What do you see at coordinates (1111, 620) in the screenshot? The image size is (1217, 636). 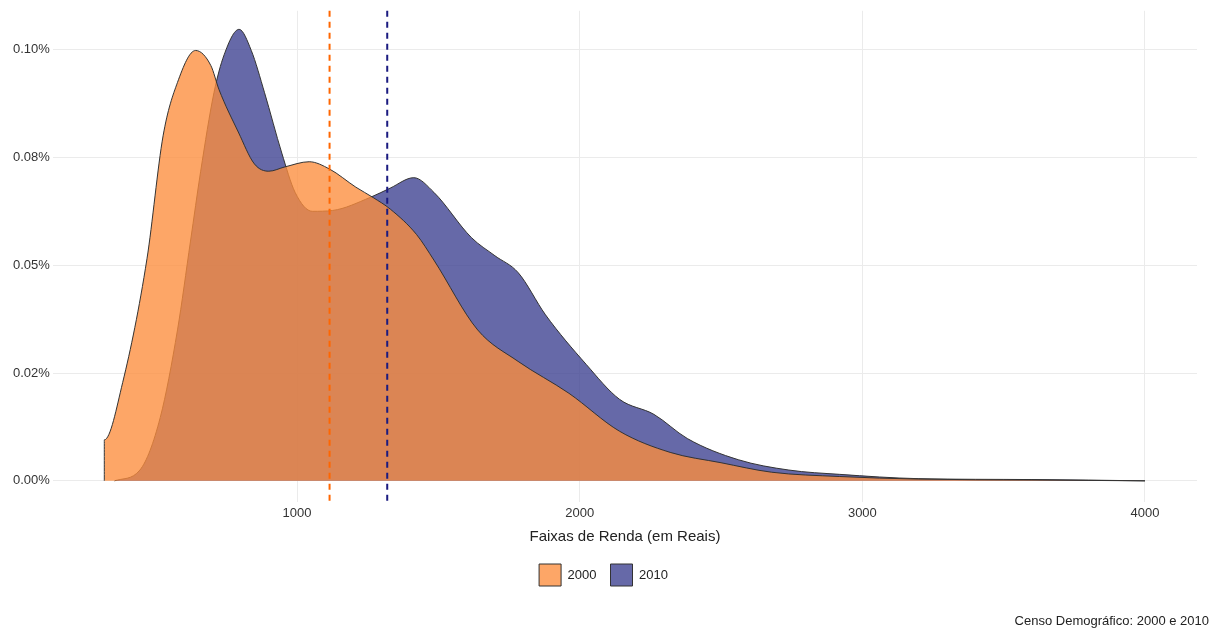 I see `text: Censo Demográfico: 2000 e 2010` at bounding box center [1111, 620].